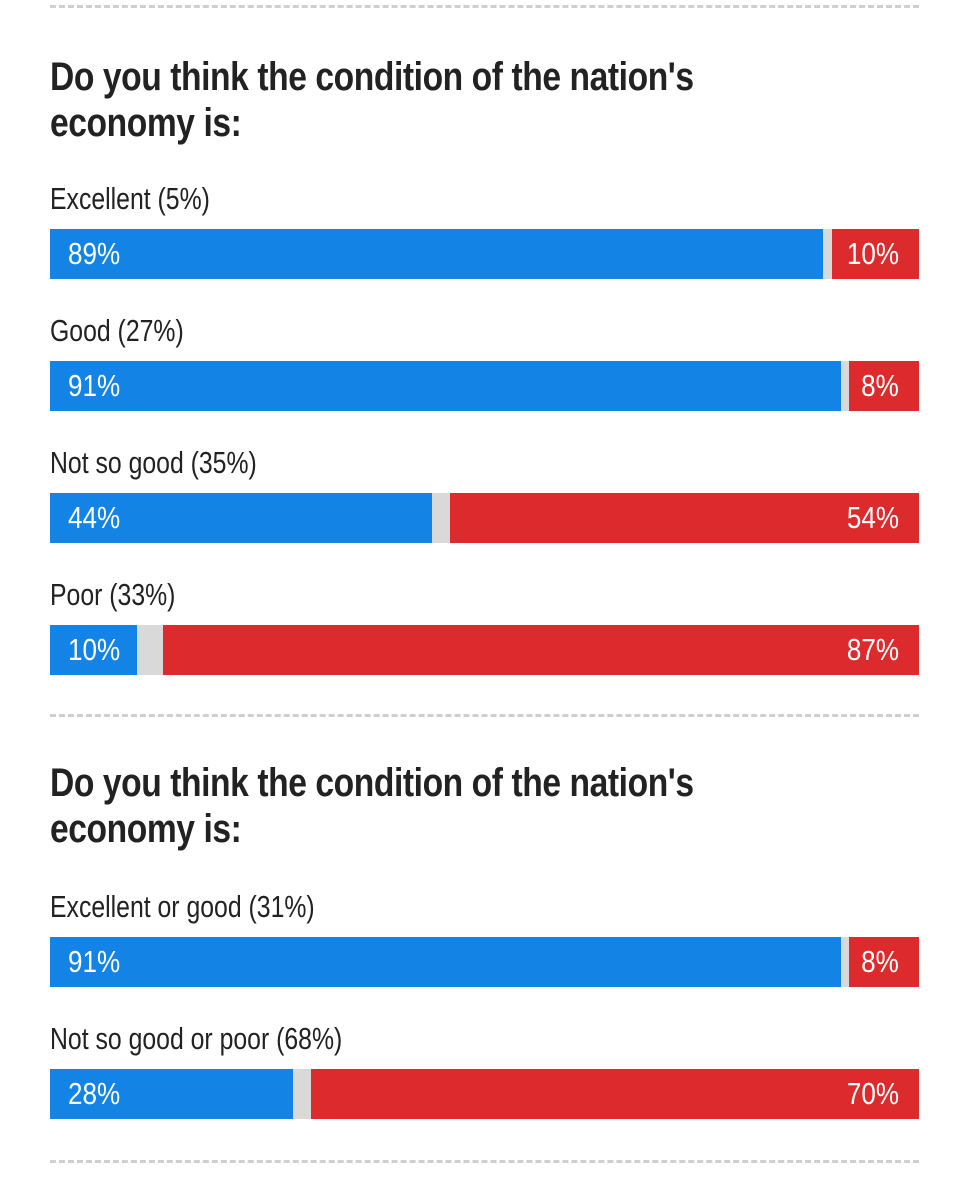 Image resolution: width=969 pixels, height=1200 pixels. I want to click on chart-2-row-1-rep-value: 8%, so click(880, 961).